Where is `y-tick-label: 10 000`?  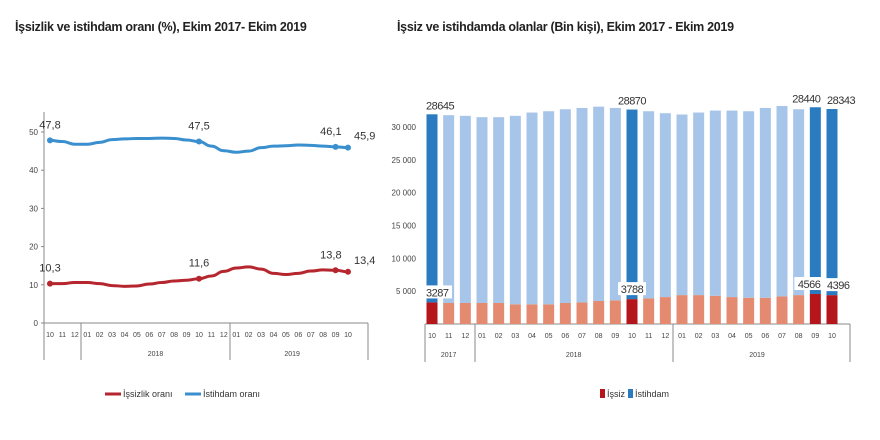 y-tick-label: 10 000 is located at coordinates (404, 258).